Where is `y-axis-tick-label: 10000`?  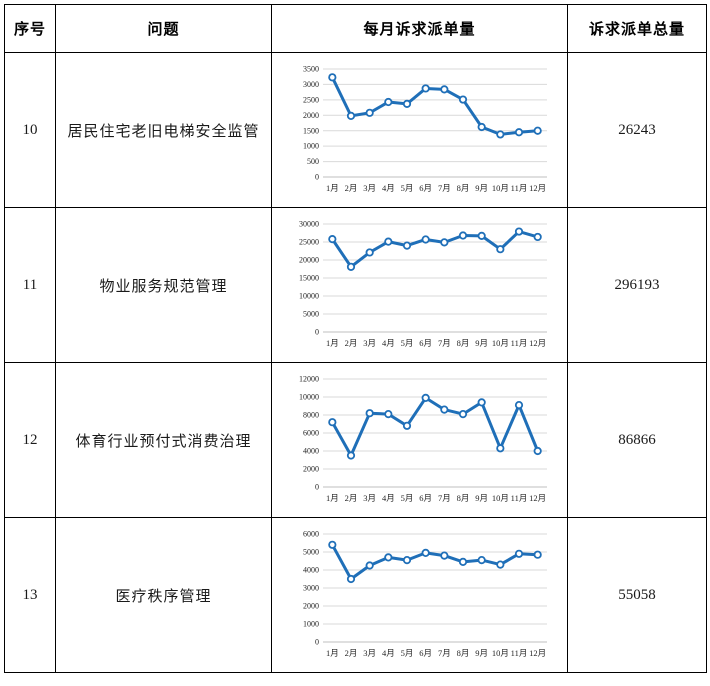 y-axis-tick-label: 10000 is located at coordinates (309, 397).